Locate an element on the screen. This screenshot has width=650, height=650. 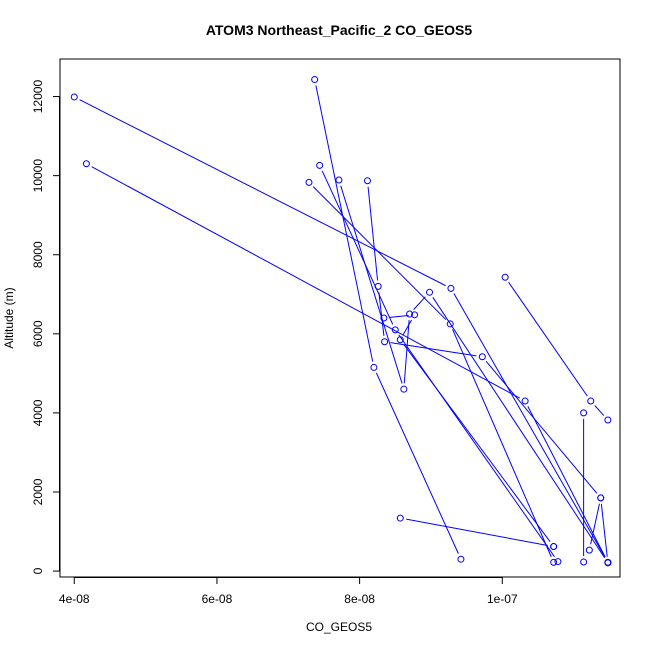
y-tick-label: 6000 is located at coordinates (38, 333).